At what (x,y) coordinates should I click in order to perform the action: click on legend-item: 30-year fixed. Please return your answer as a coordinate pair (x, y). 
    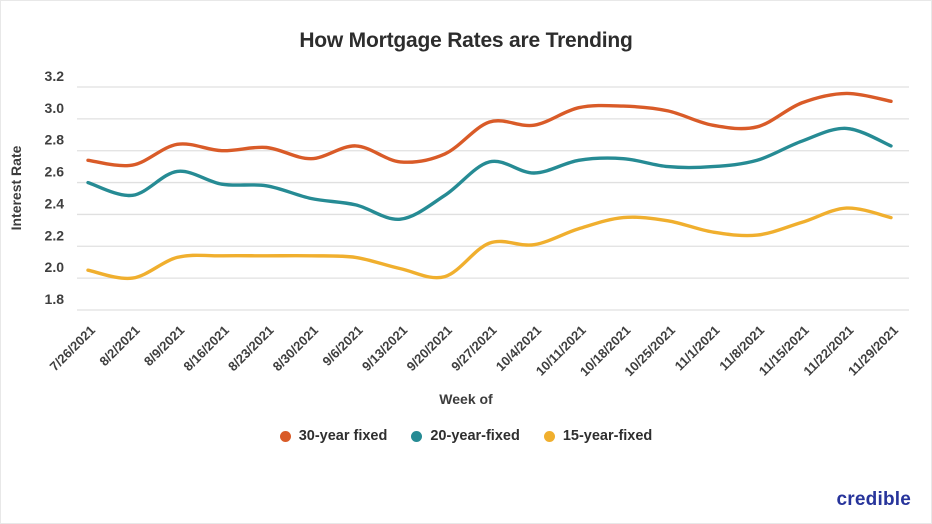
    Looking at the image, I should click on (333, 436).